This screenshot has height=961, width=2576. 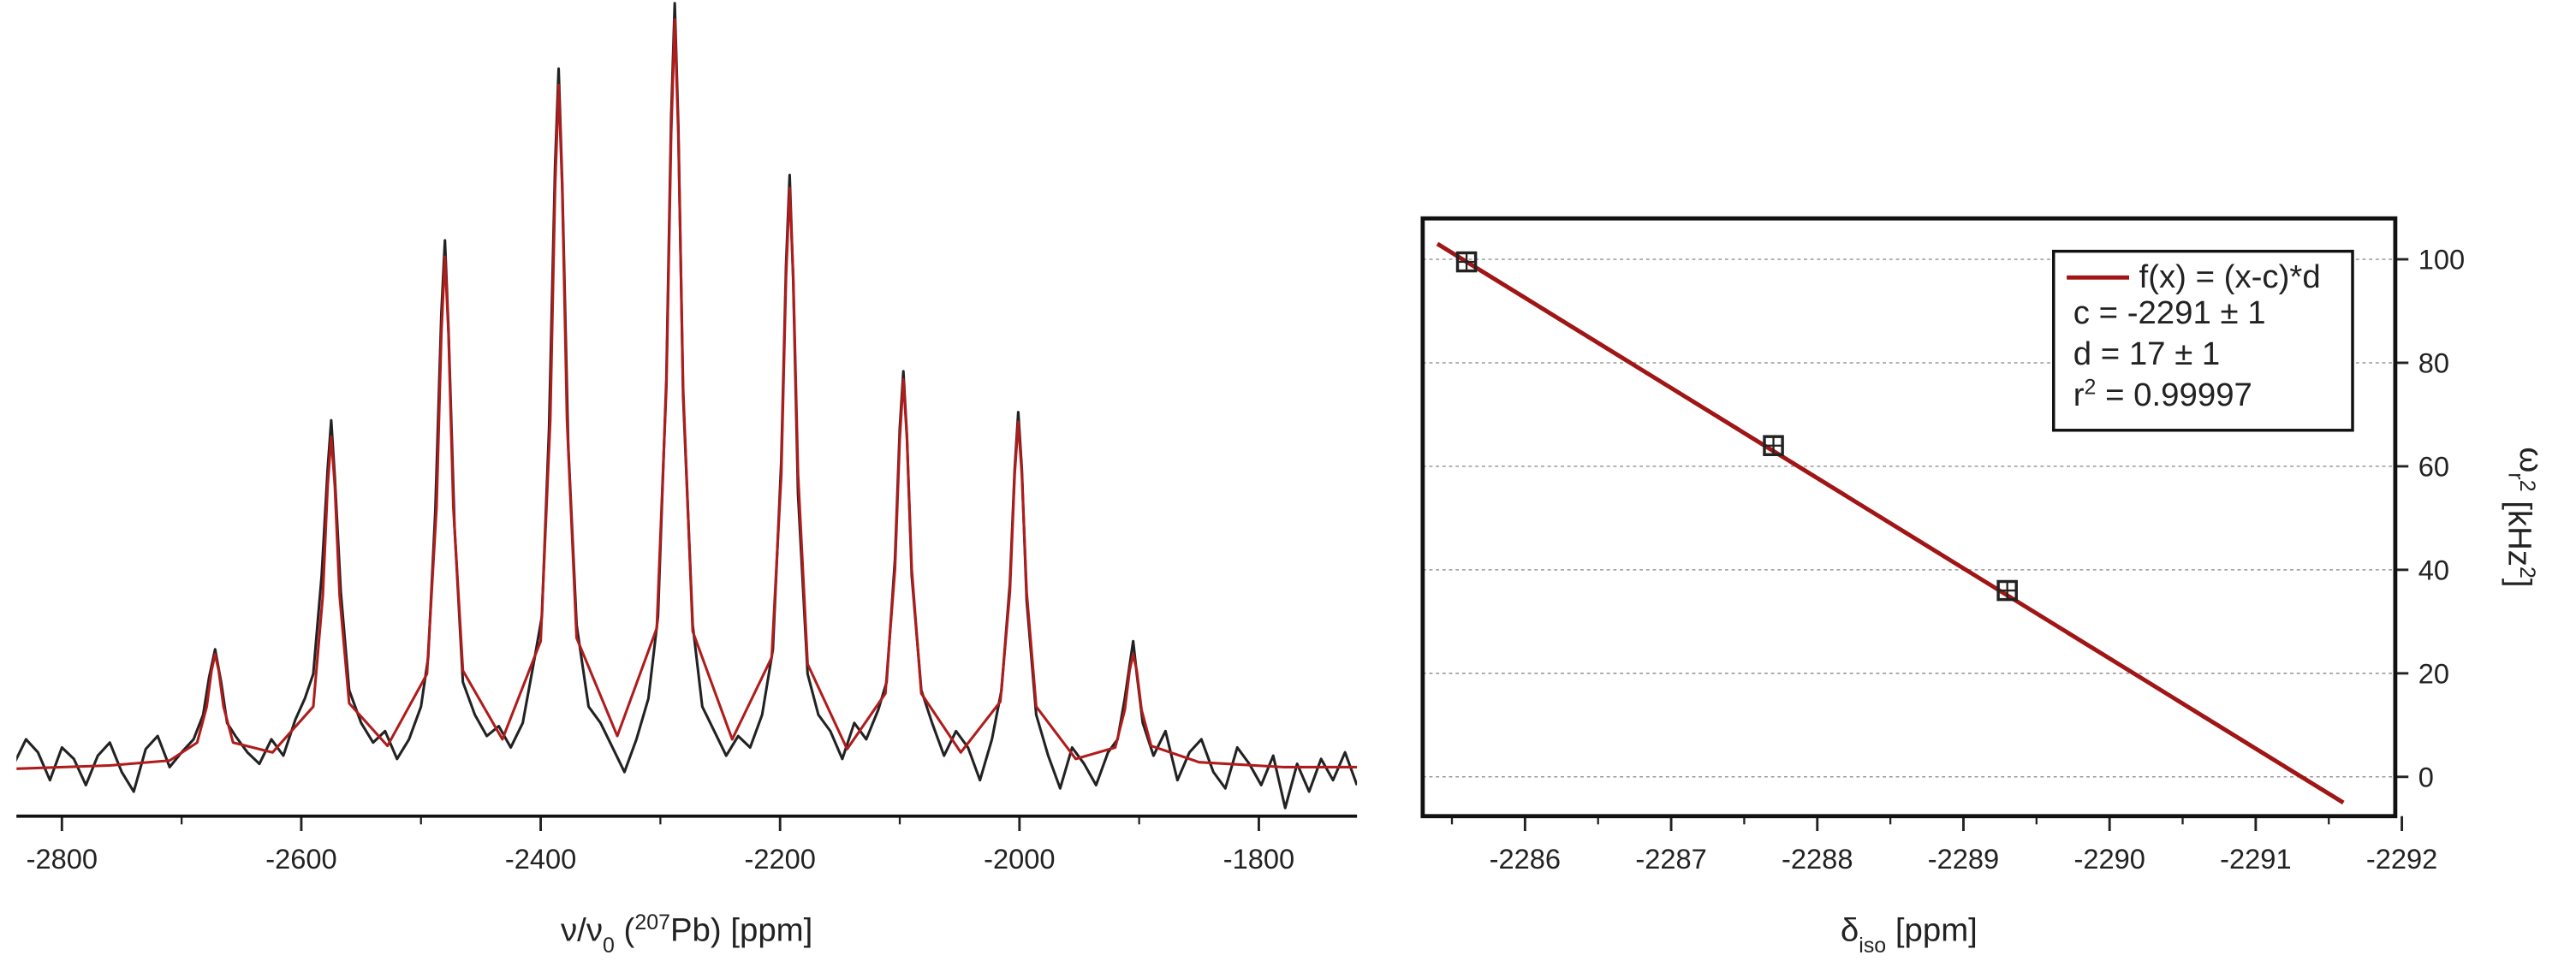 What do you see at coordinates (2091, 388) in the screenshot?
I see `fit-param-part: 2` at bounding box center [2091, 388].